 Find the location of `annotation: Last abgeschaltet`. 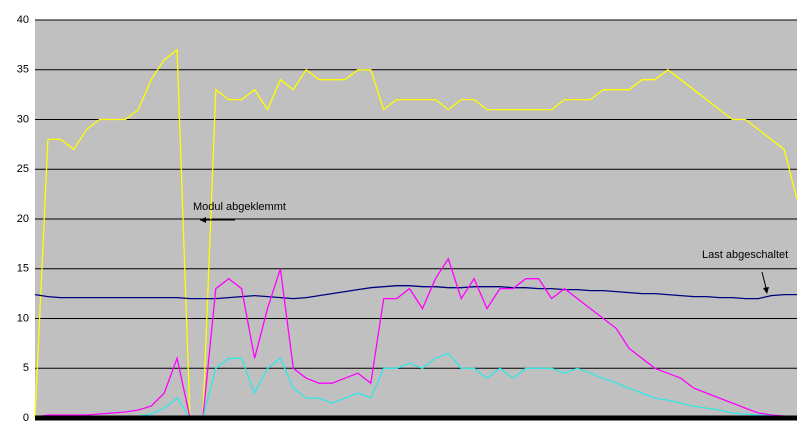

annotation: Last abgeschaltet is located at coordinates (745, 255).